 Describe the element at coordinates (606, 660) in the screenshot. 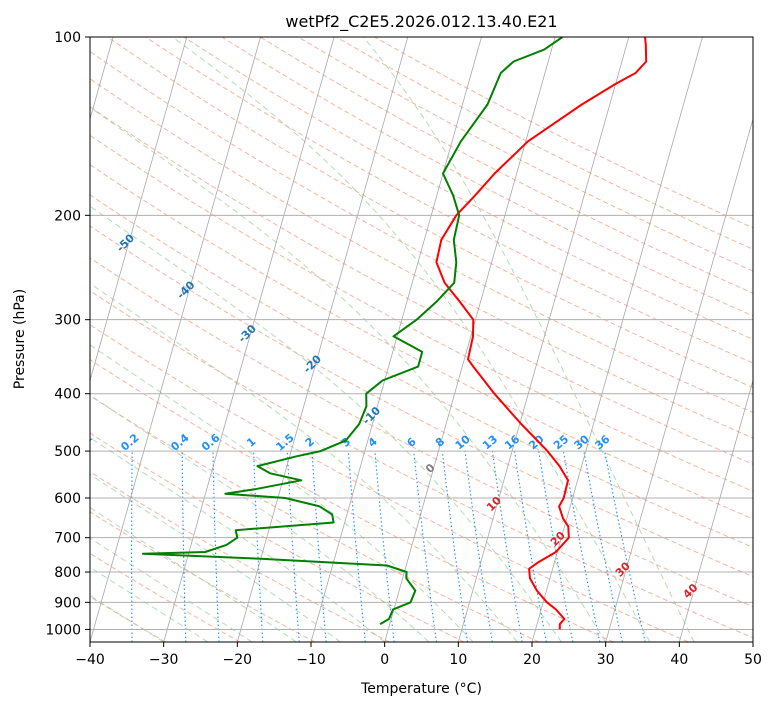

I see `x-tick-label: 30` at that location.